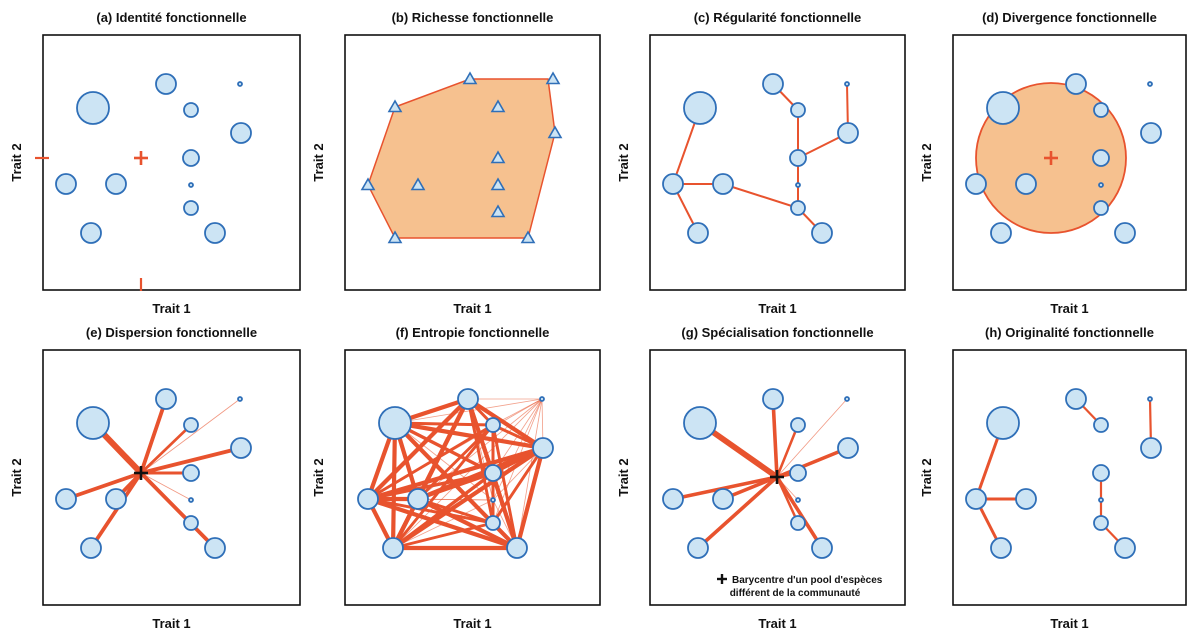 Image resolution: width=1197 pixels, height=633 pixels. What do you see at coordinates (777, 162) in the screenshot?
I see `panel-frame-c` at bounding box center [777, 162].